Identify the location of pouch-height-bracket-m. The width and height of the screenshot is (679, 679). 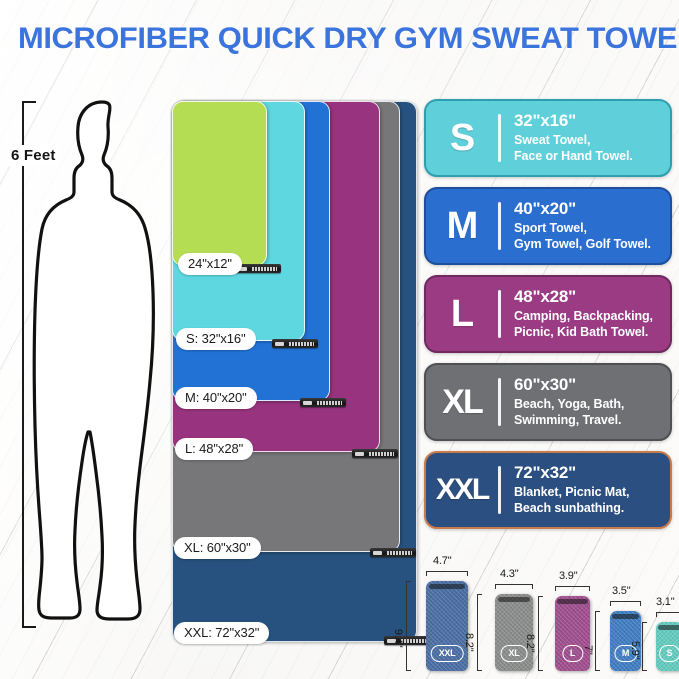
(597, 641).